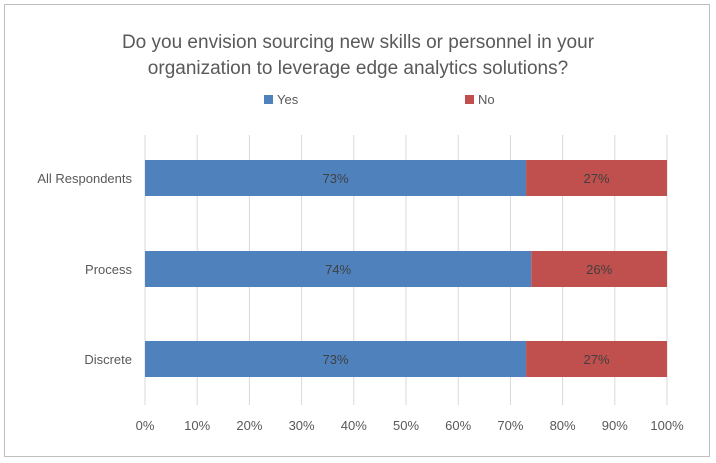  I want to click on category-label: Process, so click(108, 269).